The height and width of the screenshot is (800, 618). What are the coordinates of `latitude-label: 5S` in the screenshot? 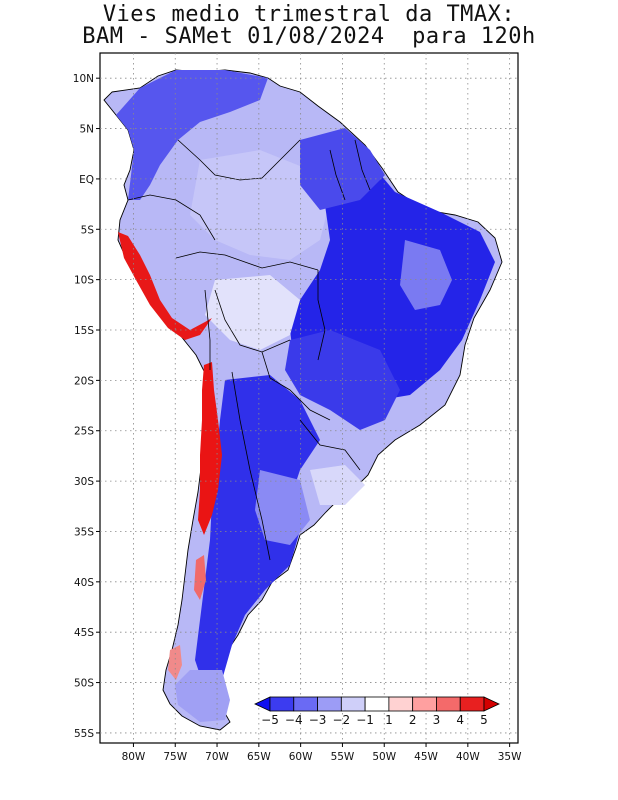 It's located at (88, 230).